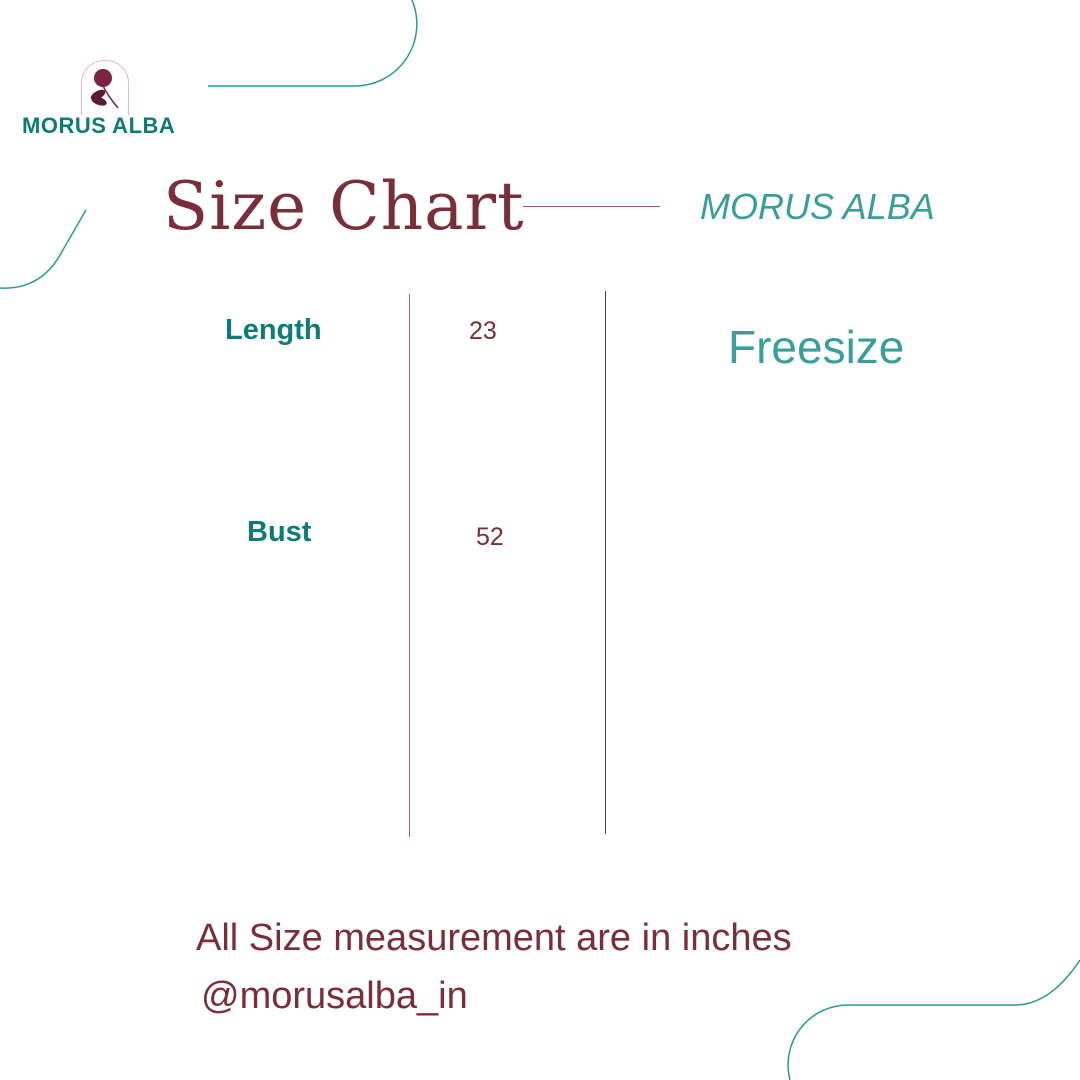 The height and width of the screenshot is (1080, 1080). I want to click on logo-text: MORUS ALBA, so click(99, 125).